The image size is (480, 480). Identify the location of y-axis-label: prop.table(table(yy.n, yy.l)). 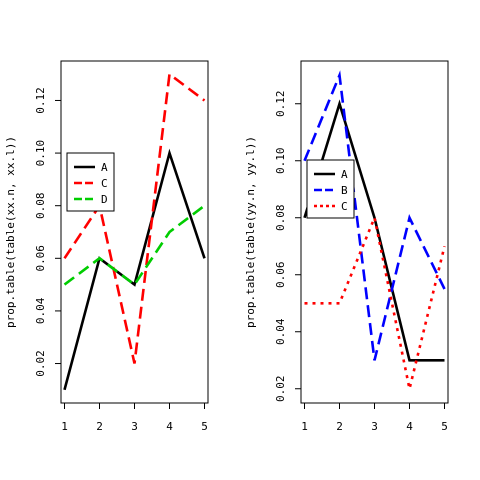
(250, 232).